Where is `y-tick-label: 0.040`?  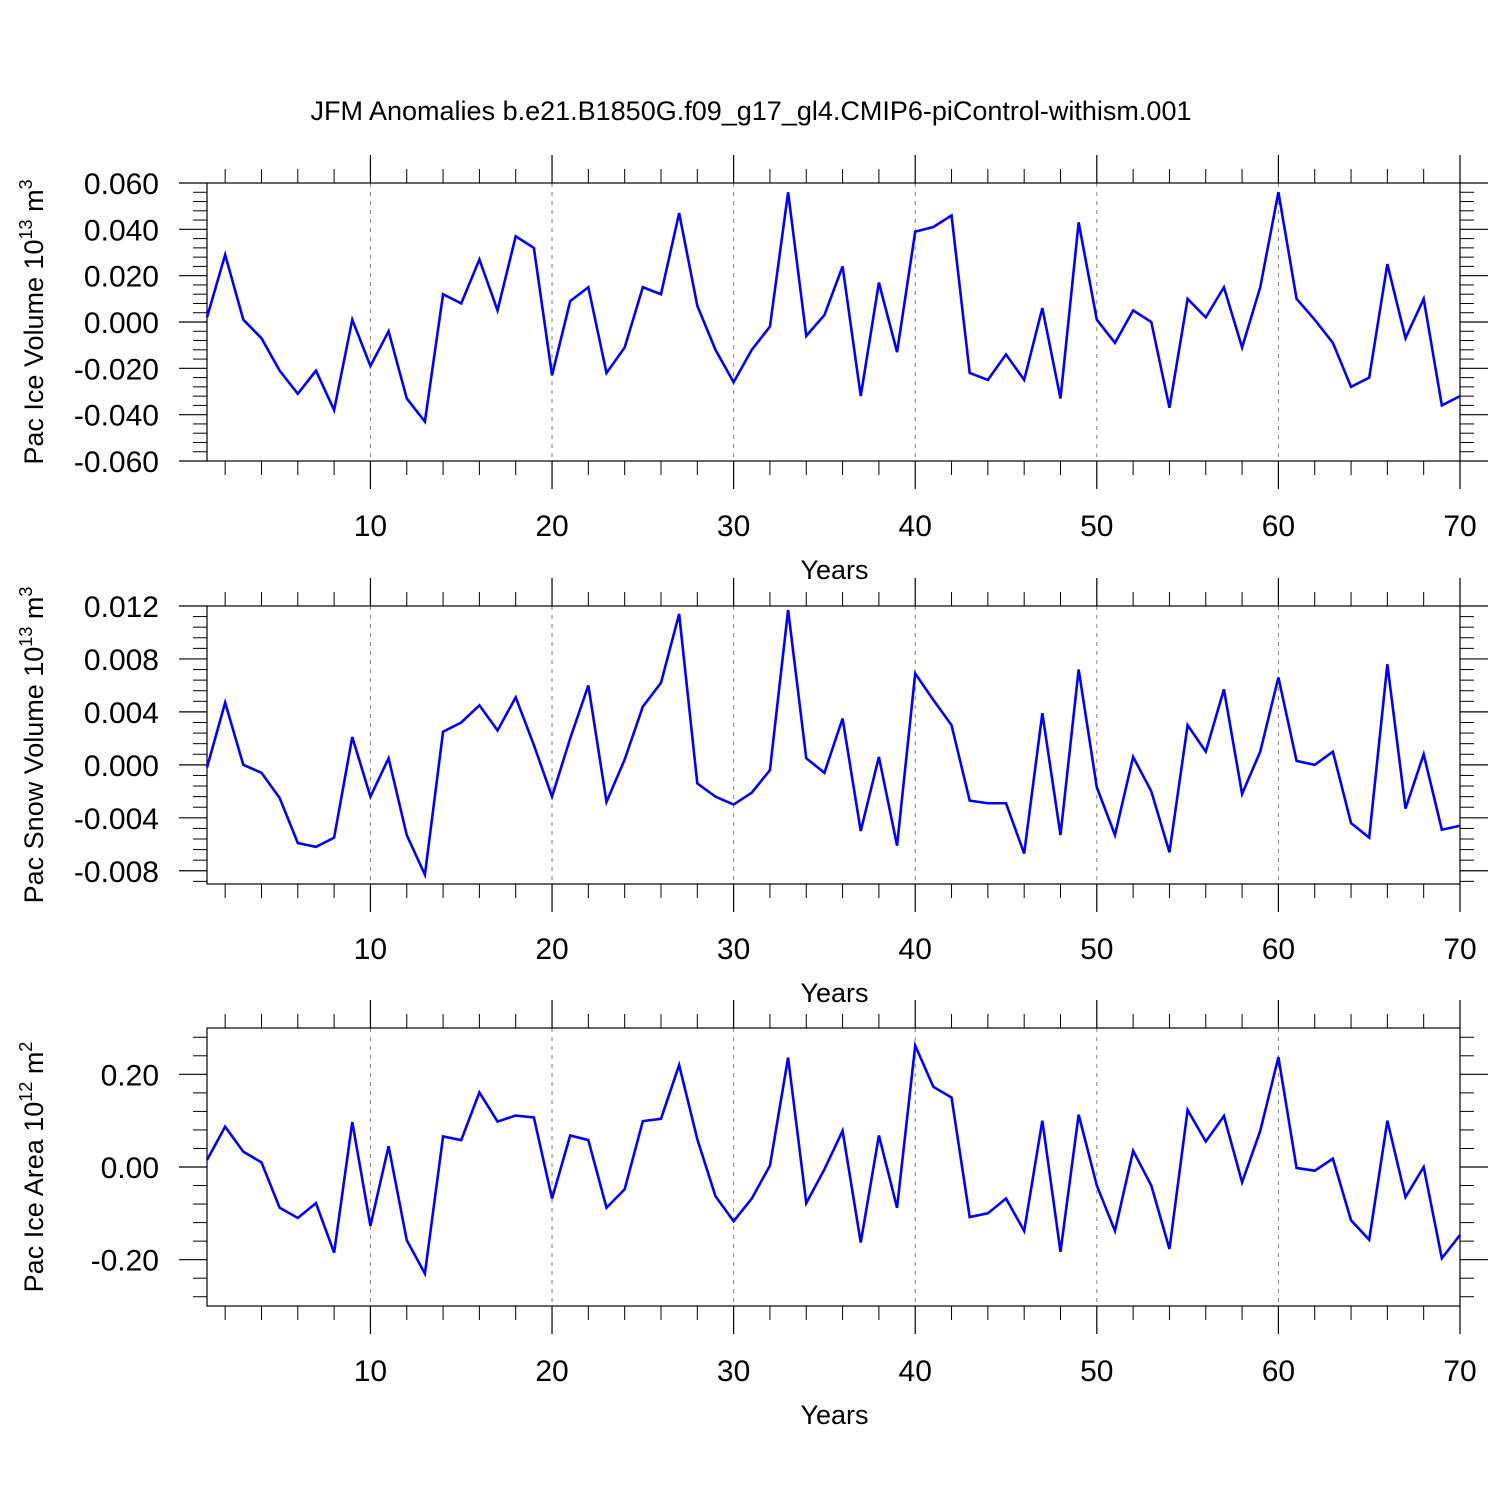 y-tick-label: 0.040 is located at coordinates (121, 230).